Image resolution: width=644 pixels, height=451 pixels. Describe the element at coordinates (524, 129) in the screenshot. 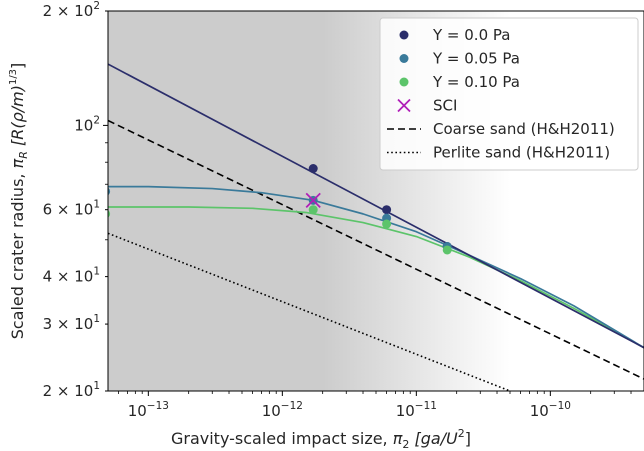

I see `legend-label: Coarse sand (H&H2011)` at that location.